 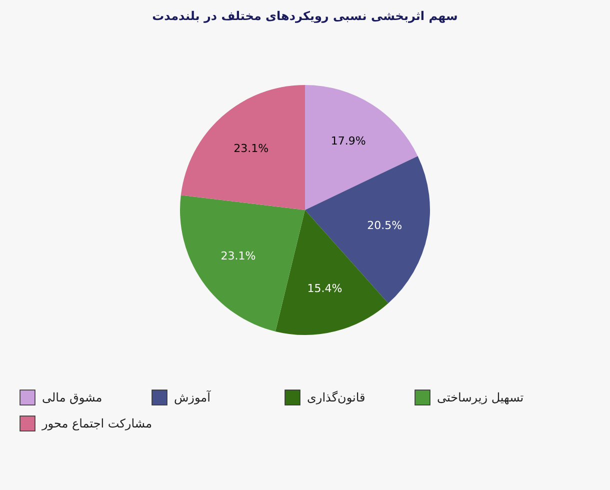 What do you see at coordinates (324, 288) in the screenshot?
I see `data-label: 15.4%` at bounding box center [324, 288].